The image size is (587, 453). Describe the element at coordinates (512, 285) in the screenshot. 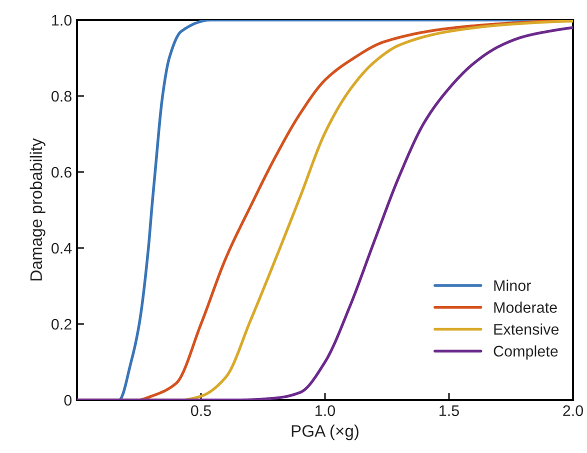

I see `legend-label: Minor` at that location.